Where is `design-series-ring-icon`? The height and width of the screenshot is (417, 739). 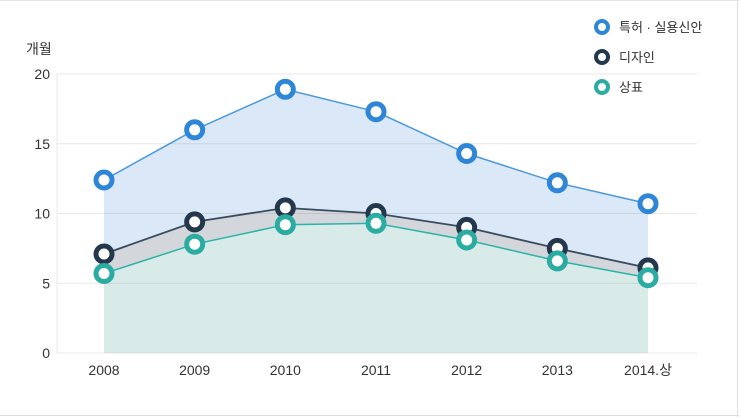
design-series-ring-icon is located at coordinates (602, 56).